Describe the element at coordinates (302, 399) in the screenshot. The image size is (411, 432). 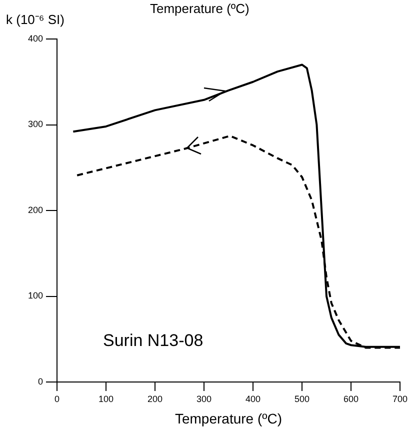
I see `x-tick-label: 500` at that location.